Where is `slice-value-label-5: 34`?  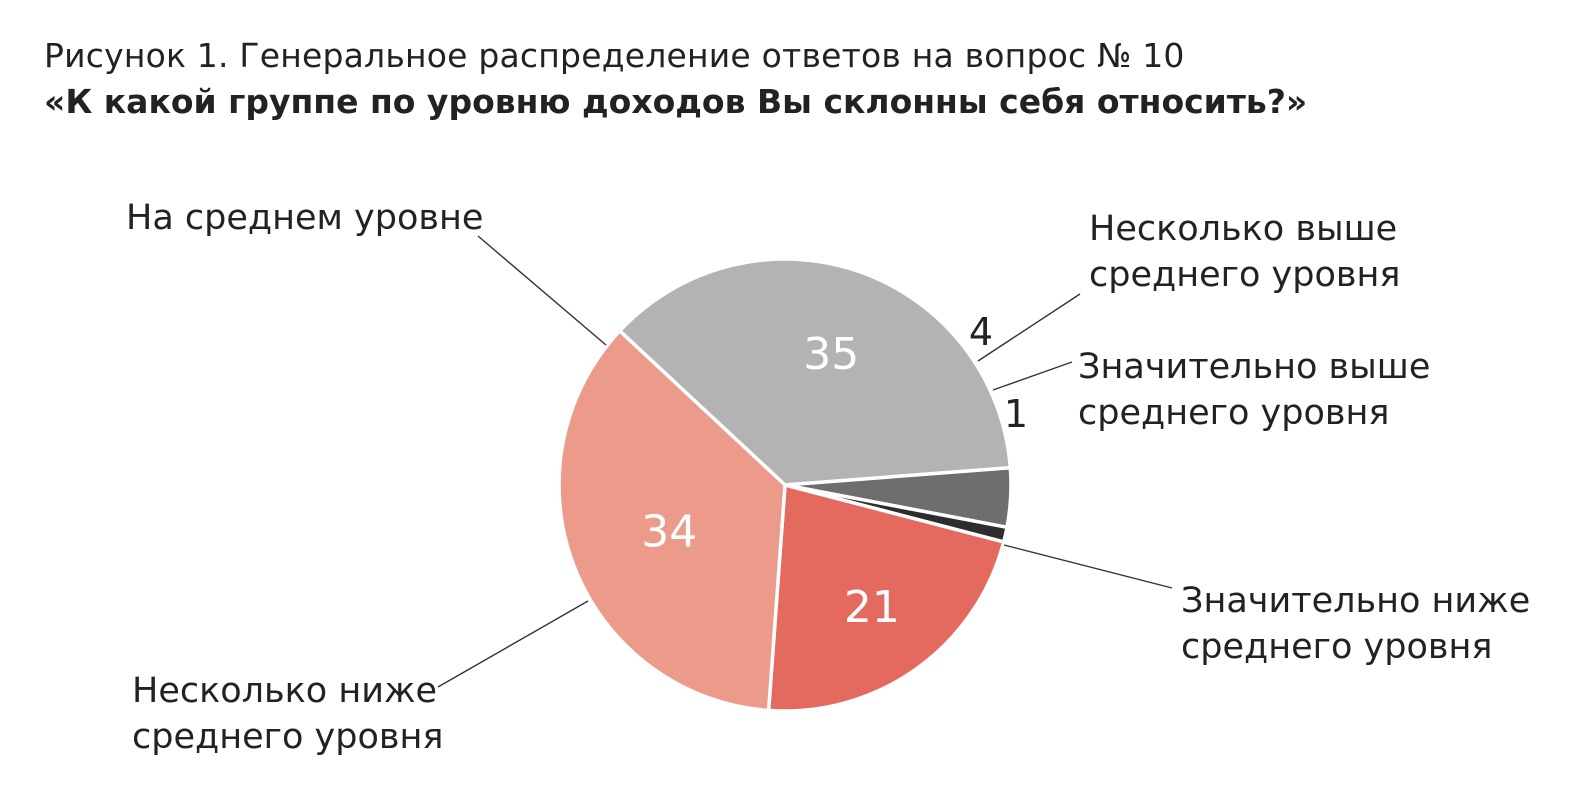 slice-value-label-5: 34 is located at coordinates (669, 531).